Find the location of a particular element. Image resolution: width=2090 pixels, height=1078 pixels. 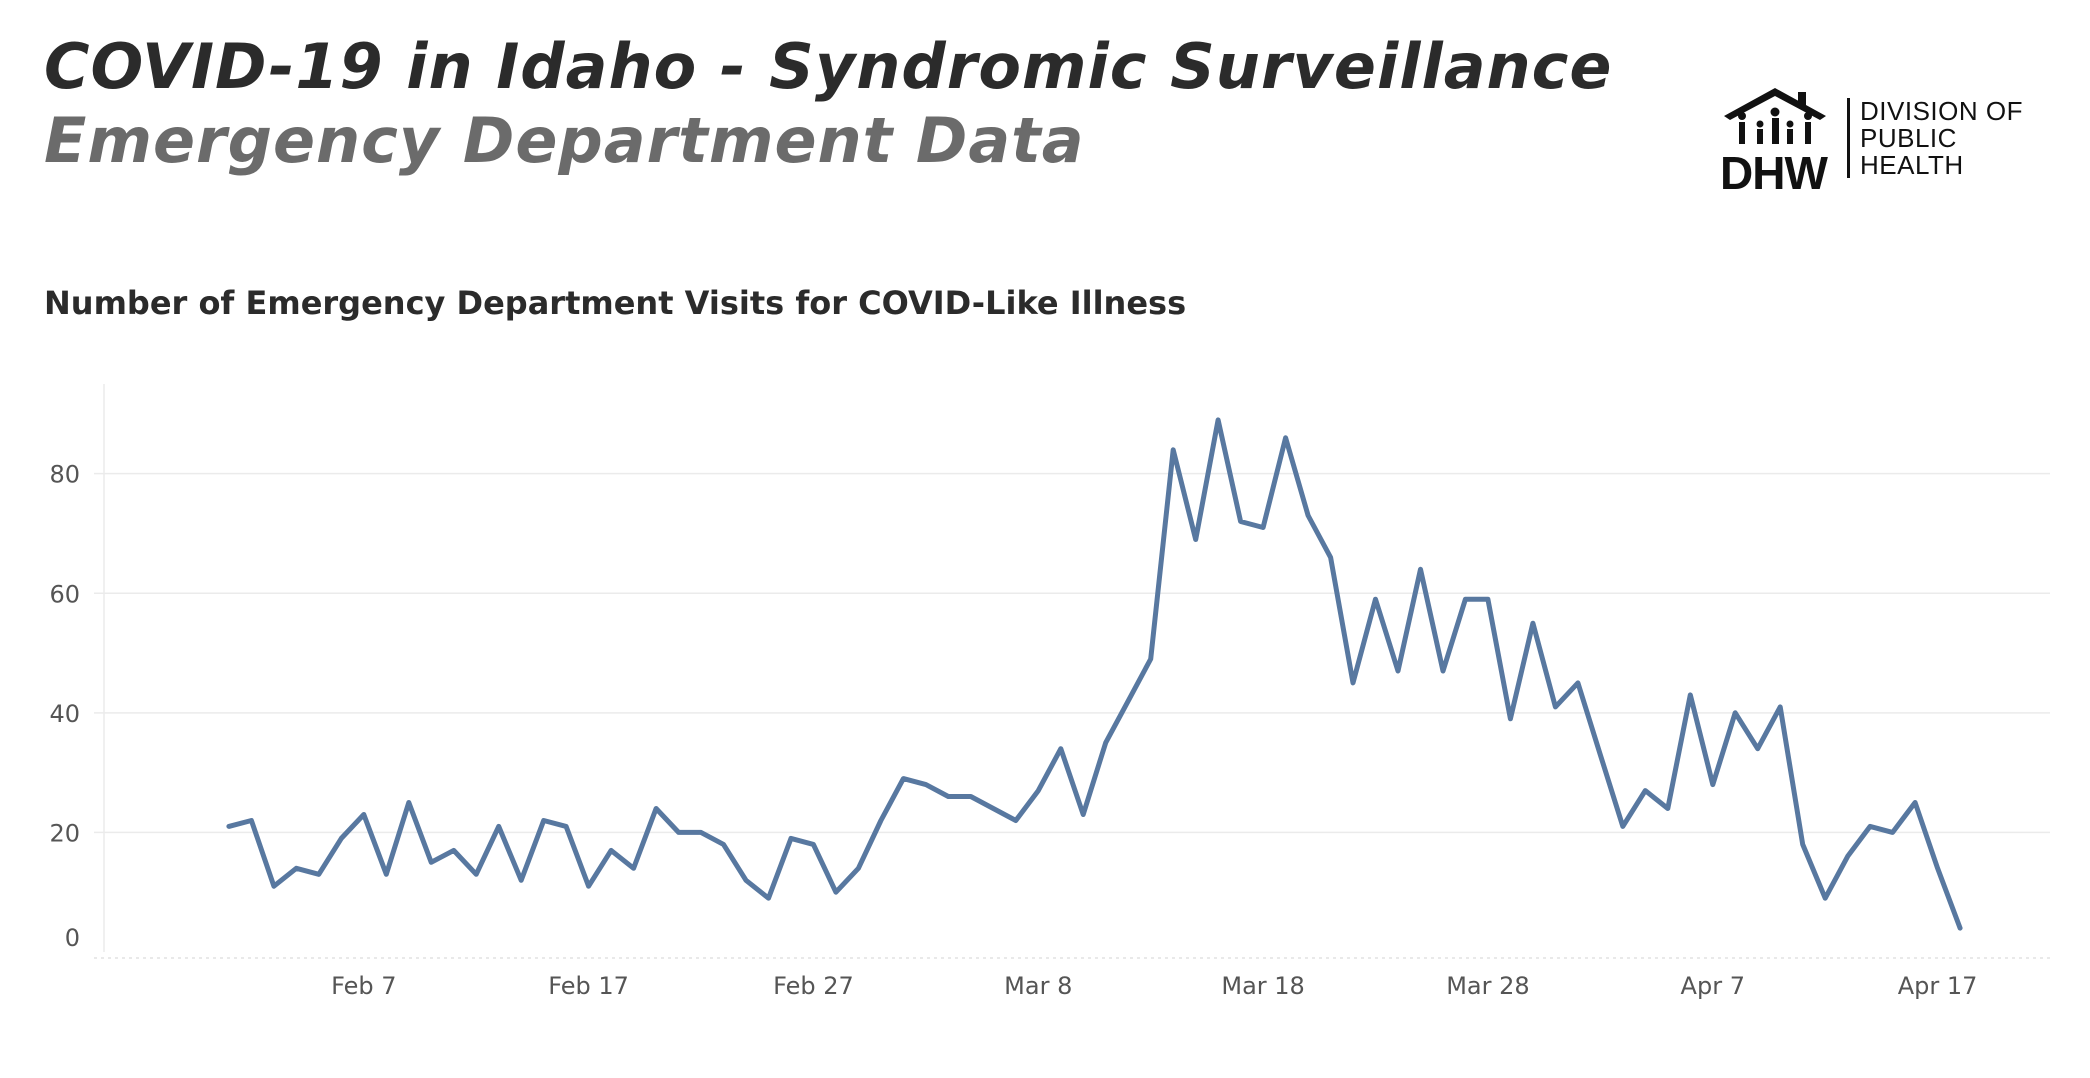

x-tick-label: Apr 17 is located at coordinates (1938, 986).